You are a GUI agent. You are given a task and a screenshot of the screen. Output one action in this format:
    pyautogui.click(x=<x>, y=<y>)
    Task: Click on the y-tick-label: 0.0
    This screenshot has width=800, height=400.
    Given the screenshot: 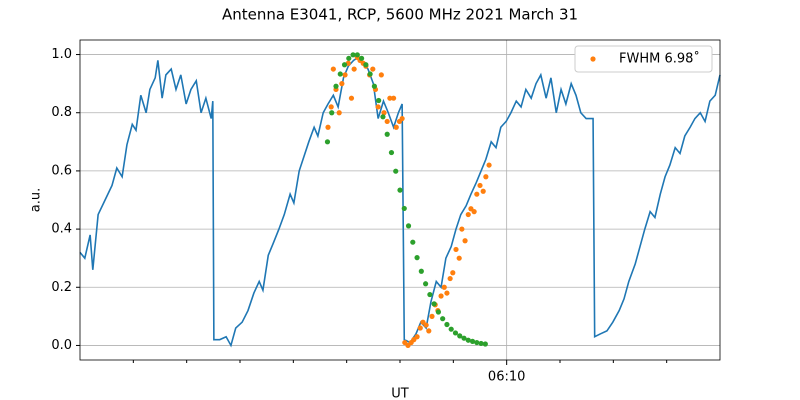 What is the action you would take?
    pyautogui.click(x=61, y=345)
    